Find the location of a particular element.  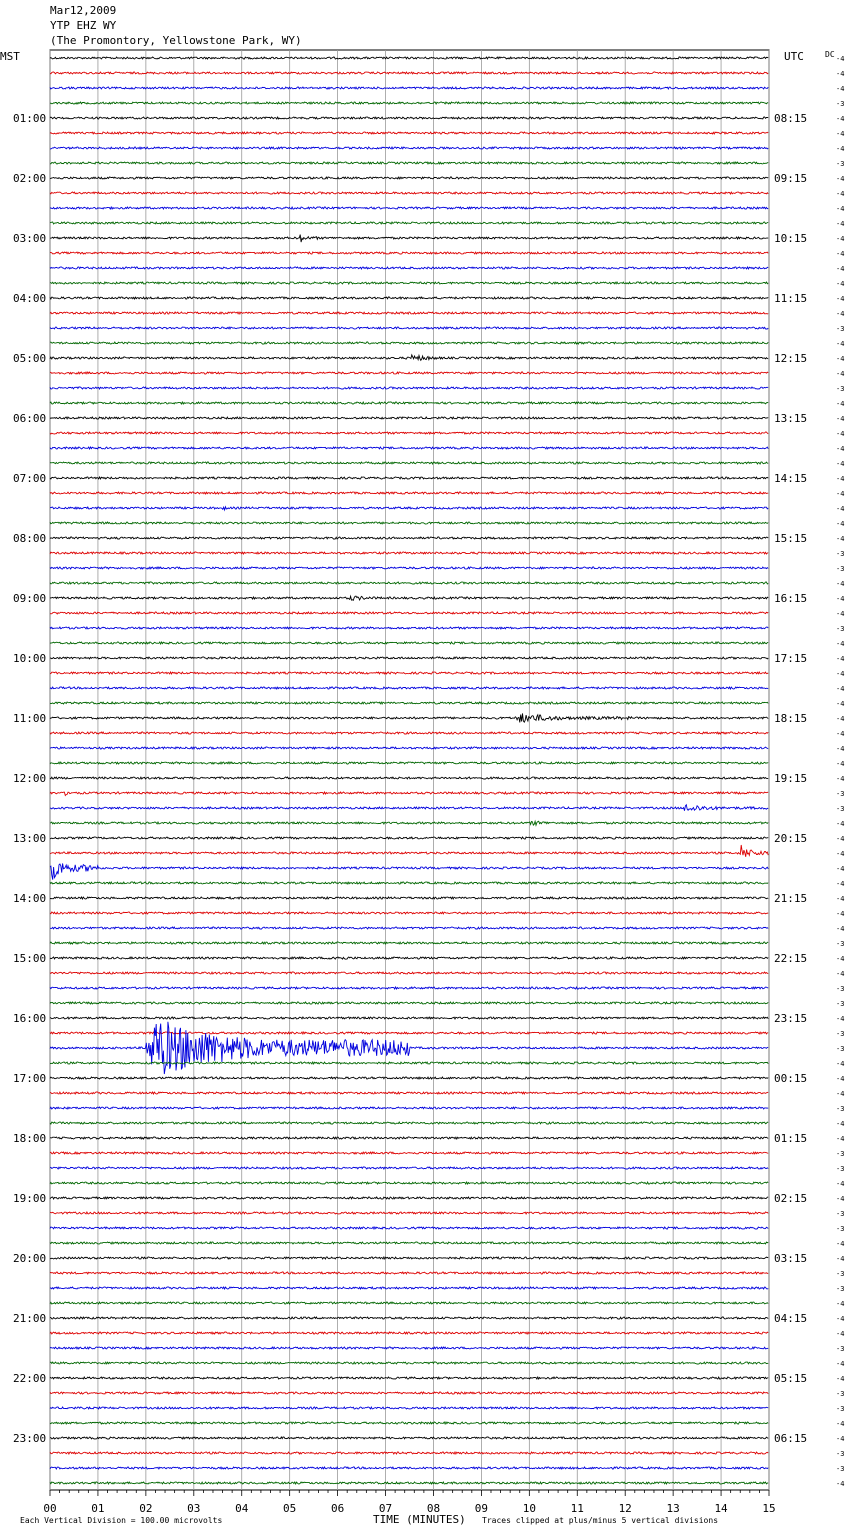

utc-hour-label: 04:15 is located at coordinates (790, 1318).